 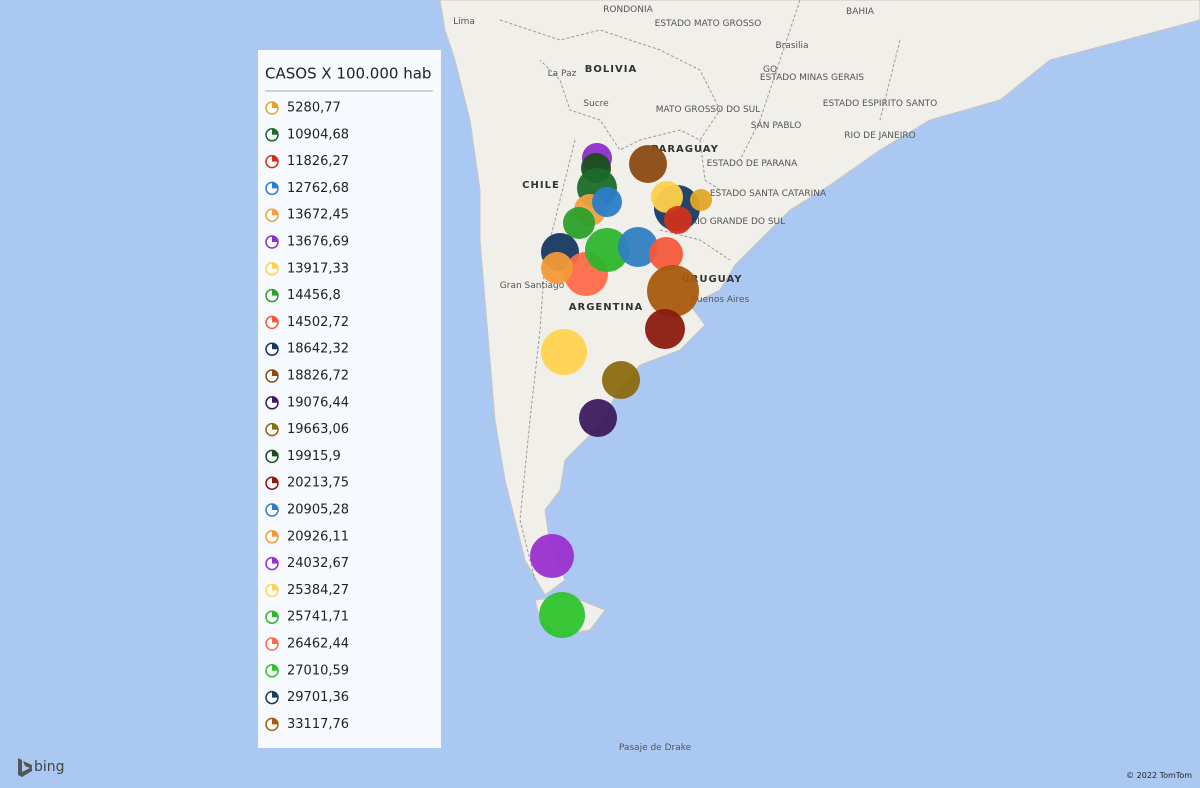 I want to click on legend-label: 14502,72, so click(x=318, y=322).